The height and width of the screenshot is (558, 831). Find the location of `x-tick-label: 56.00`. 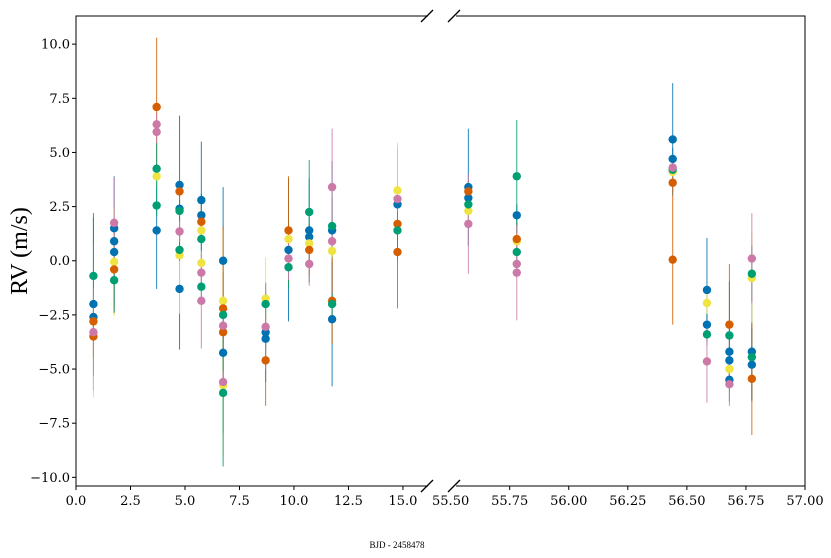

x-tick-label: 56.00 is located at coordinates (568, 501).